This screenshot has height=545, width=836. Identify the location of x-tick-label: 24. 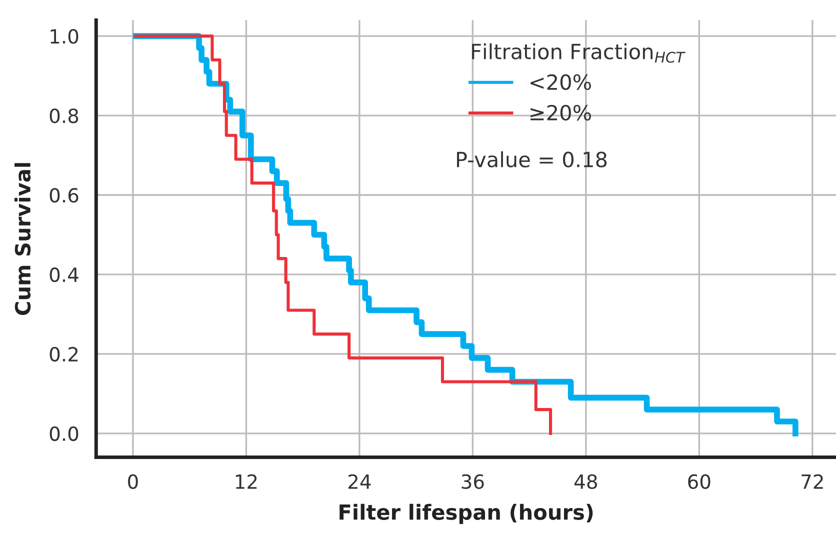
(359, 481).